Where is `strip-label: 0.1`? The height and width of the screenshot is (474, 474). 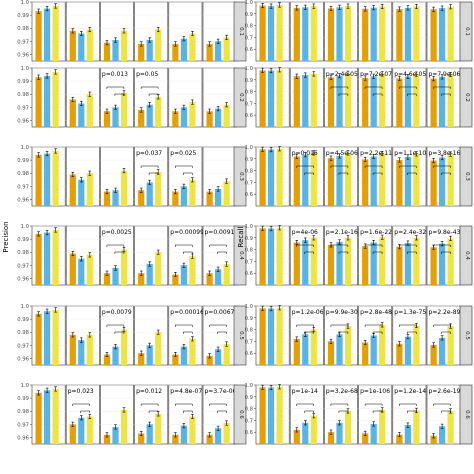
strip-label: 0.1 is located at coordinates (467, 31).